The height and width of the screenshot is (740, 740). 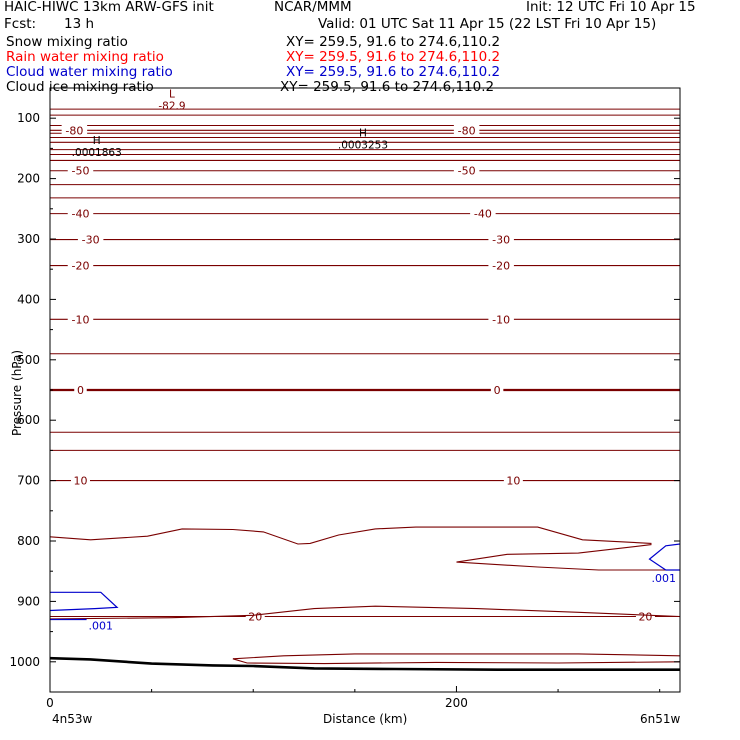 What do you see at coordinates (393, 42) in the screenshot?
I see `field-snow-xy: XY= 259.5, 91.6 to 274.6,110.2` at bounding box center [393, 42].